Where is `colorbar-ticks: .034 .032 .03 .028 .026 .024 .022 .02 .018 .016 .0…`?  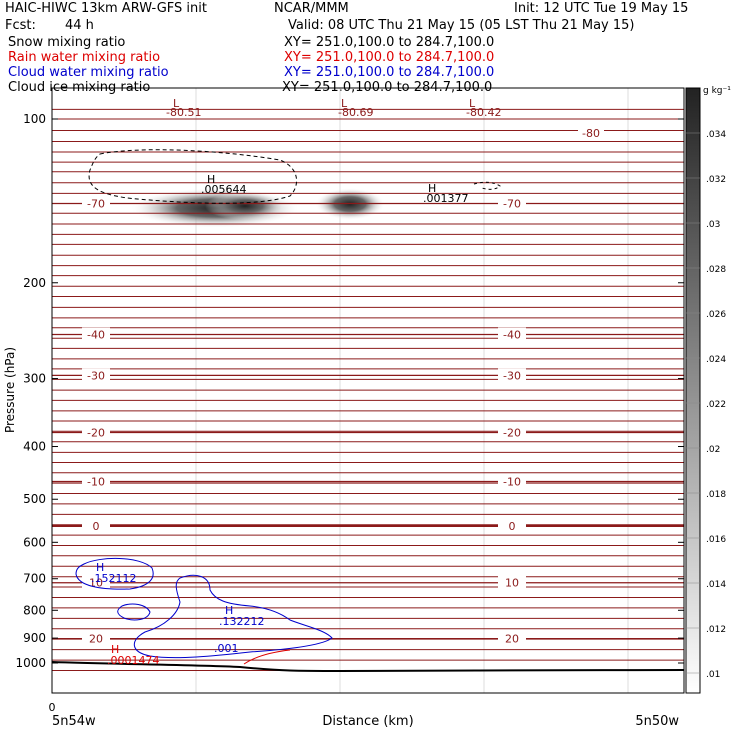
colorbar-ticks: .034 .032 .03 .028 .026 .024 .022 .02 .018 .016 .0… is located at coordinates (706, 405).